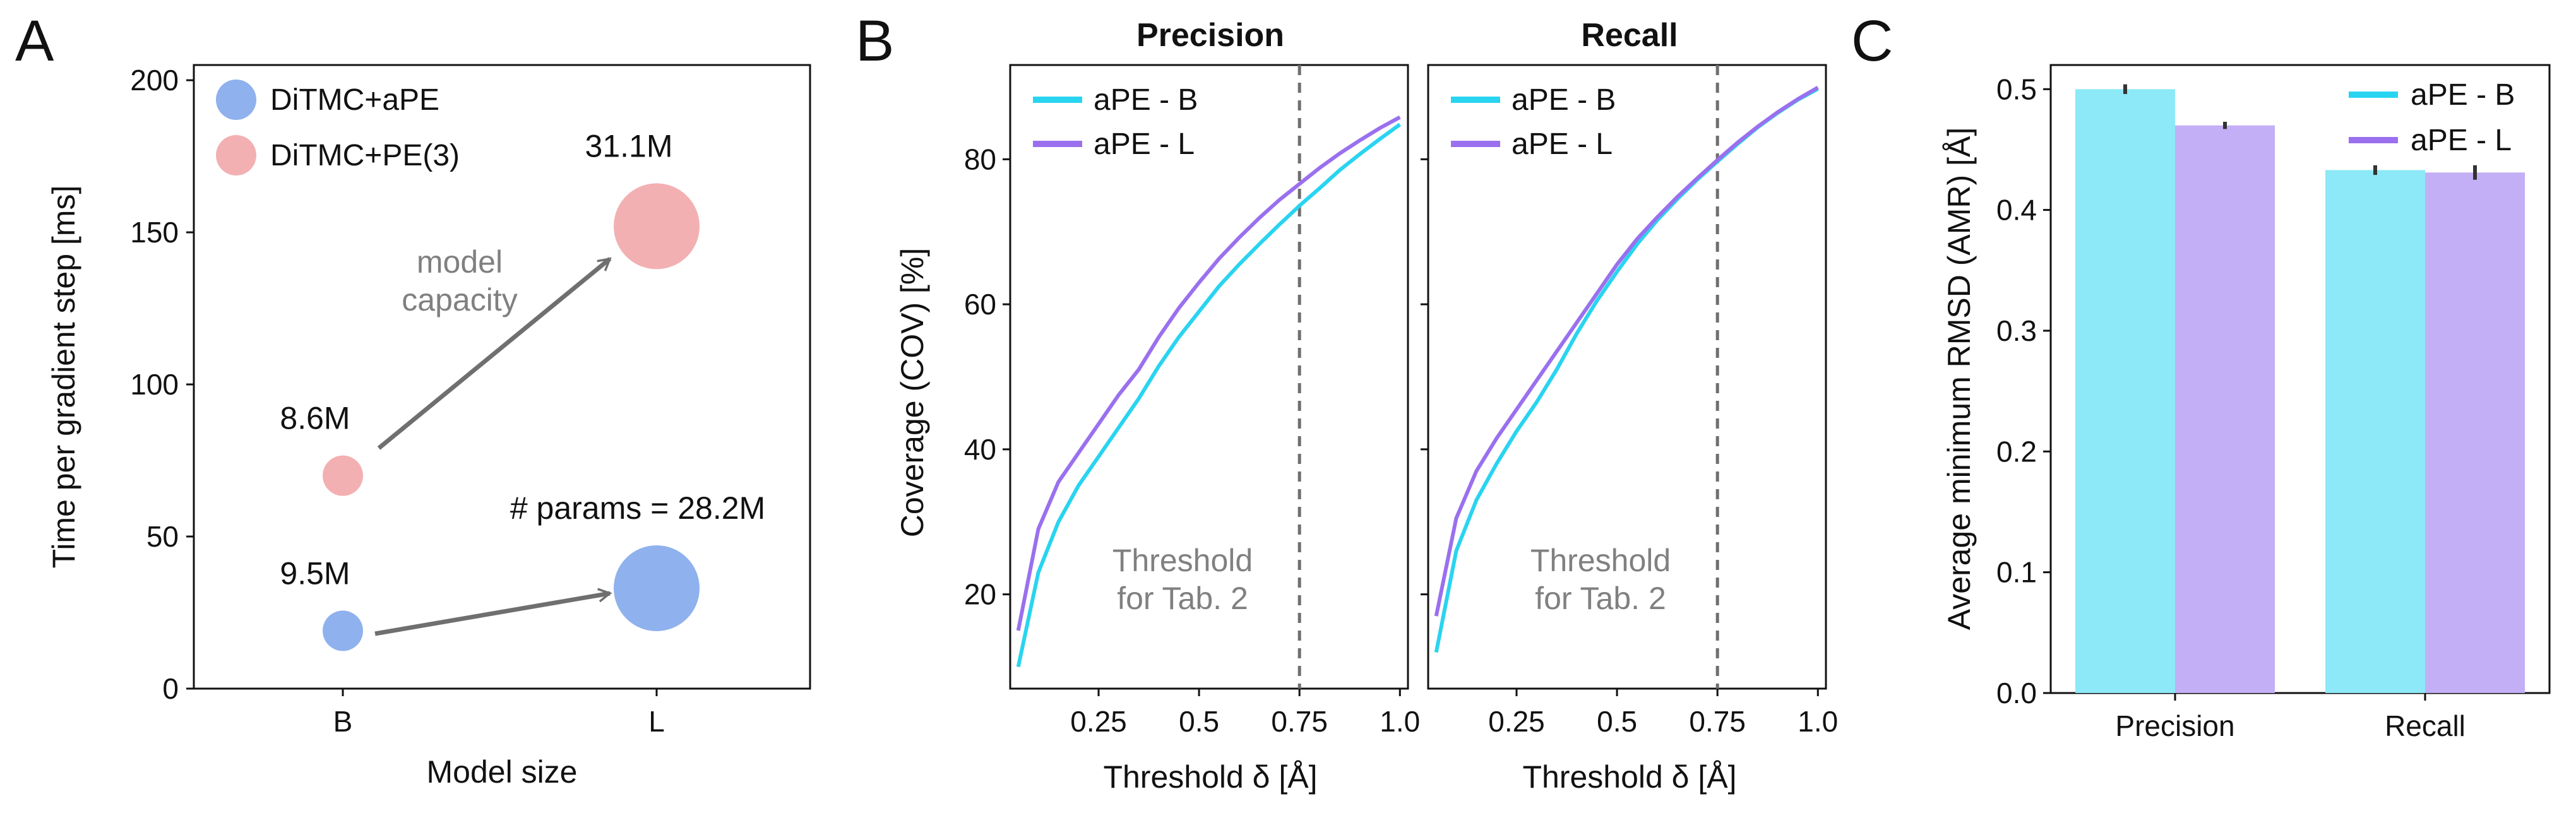 The image size is (2576, 818). Describe the element at coordinates (154, 232) in the screenshot. I see `y-tick-label-150: 150` at that location.